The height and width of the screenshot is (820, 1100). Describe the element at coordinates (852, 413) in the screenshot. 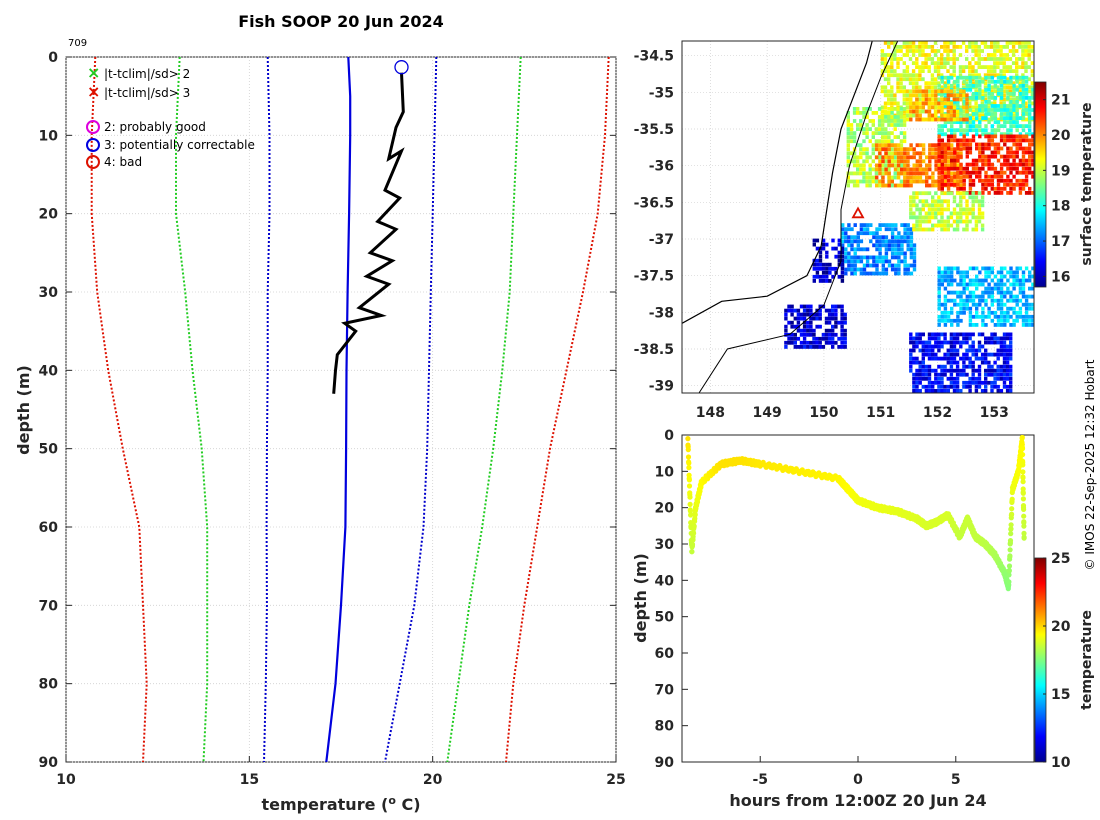

I see `map-x-ticks: 148 149 150 151 152 153` at that location.